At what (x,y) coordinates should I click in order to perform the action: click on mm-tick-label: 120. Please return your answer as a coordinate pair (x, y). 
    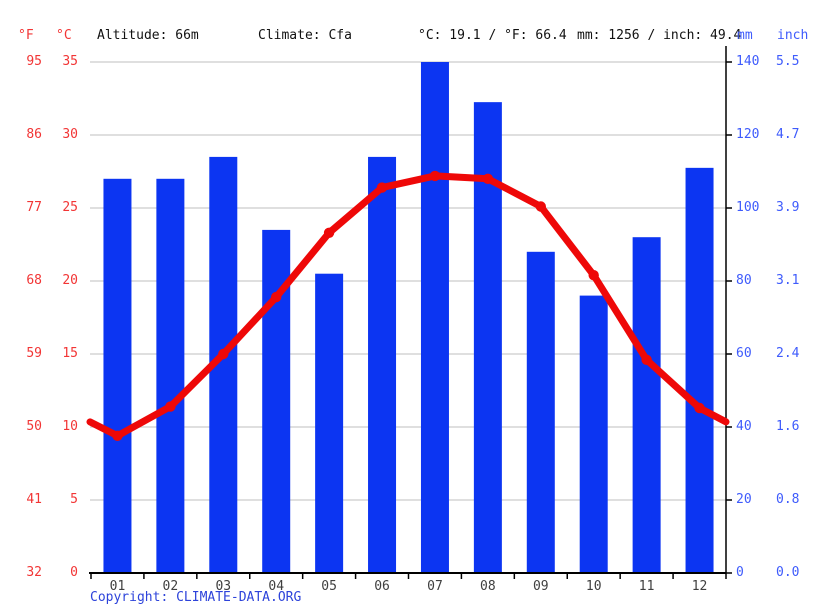
    Looking at the image, I should click on (748, 134).